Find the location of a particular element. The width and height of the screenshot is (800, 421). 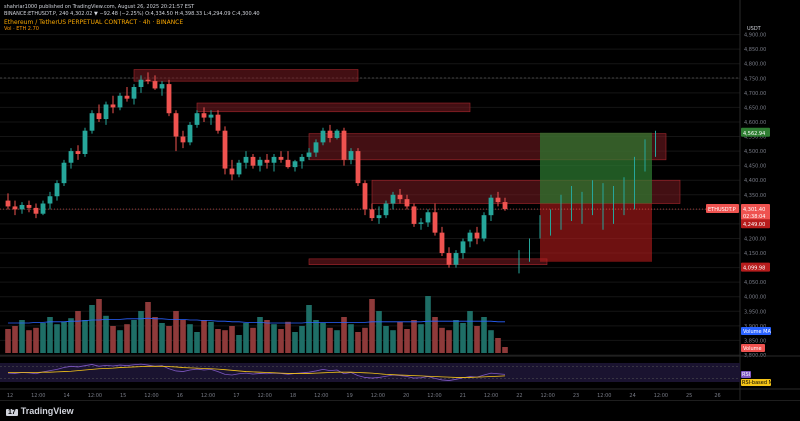

rsi-ma-tag: RSI-based MA is located at coordinates (759, 383).